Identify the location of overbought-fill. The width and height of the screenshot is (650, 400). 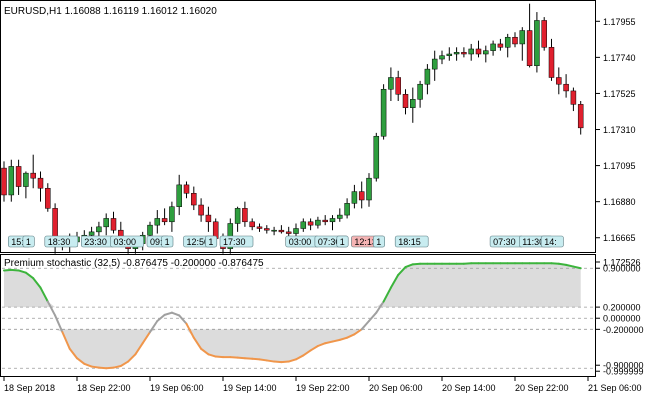
(298, 285).